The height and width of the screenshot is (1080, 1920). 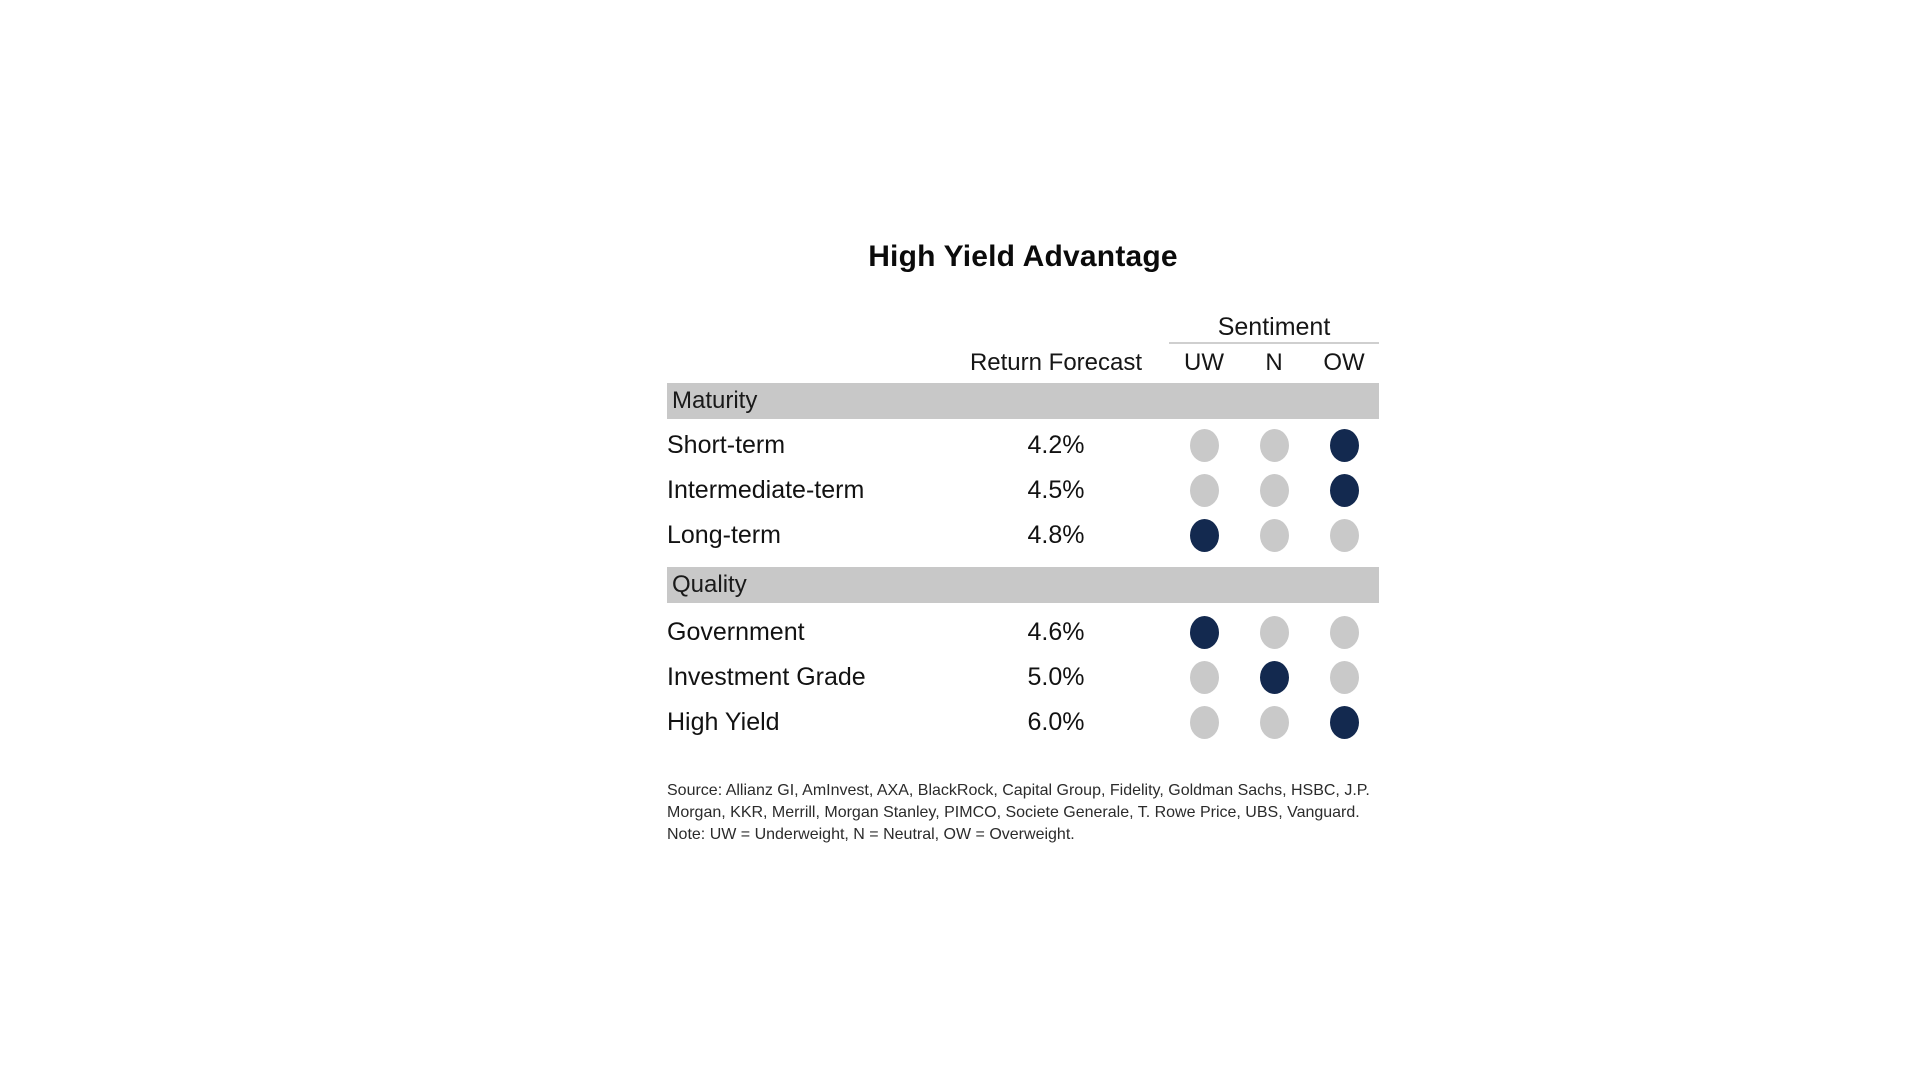 What do you see at coordinates (1056, 632) in the screenshot?
I see `return-forecast-value: 4.6%` at bounding box center [1056, 632].